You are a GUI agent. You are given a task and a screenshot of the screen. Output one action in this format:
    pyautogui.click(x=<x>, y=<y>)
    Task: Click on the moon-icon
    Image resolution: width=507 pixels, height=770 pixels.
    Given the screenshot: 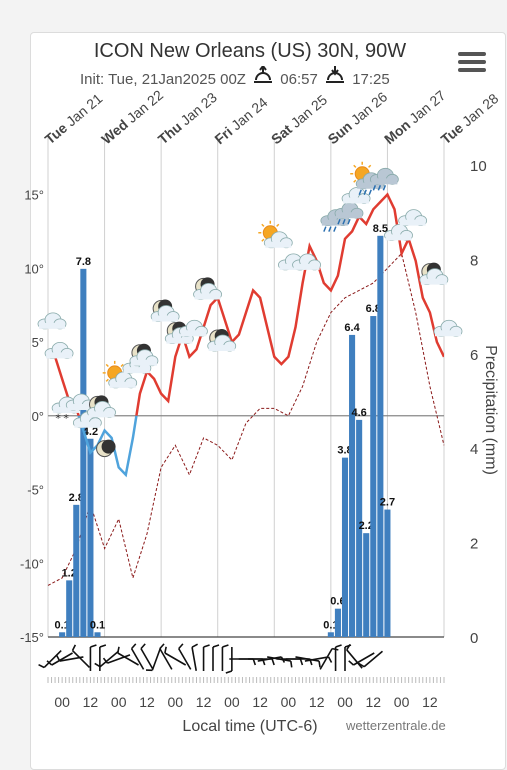 What is the action you would take?
    pyautogui.click(x=106, y=448)
    